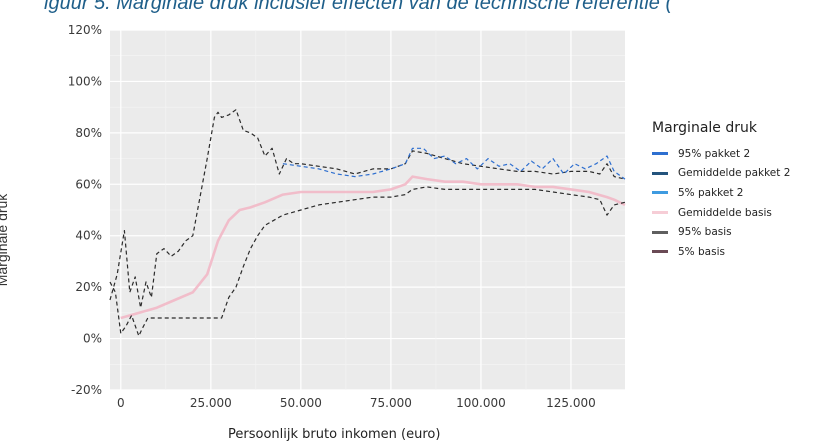 Image resolution: width=827 pixels, height=443 pixels. What do you see at coordinates (92, 339) in the screenshot?
I see `y-tick-label: 0%` at bounding box center [92, 339].